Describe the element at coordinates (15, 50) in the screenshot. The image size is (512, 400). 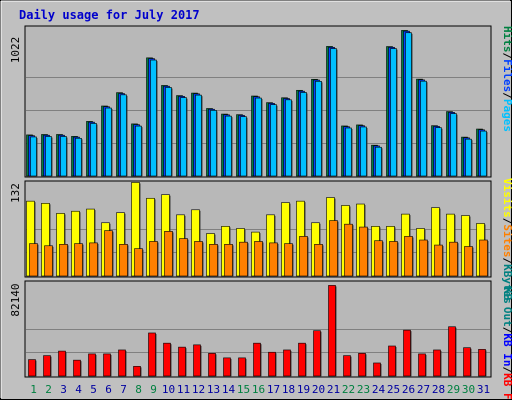
I see `y-max-label-top: 1022` at that location.